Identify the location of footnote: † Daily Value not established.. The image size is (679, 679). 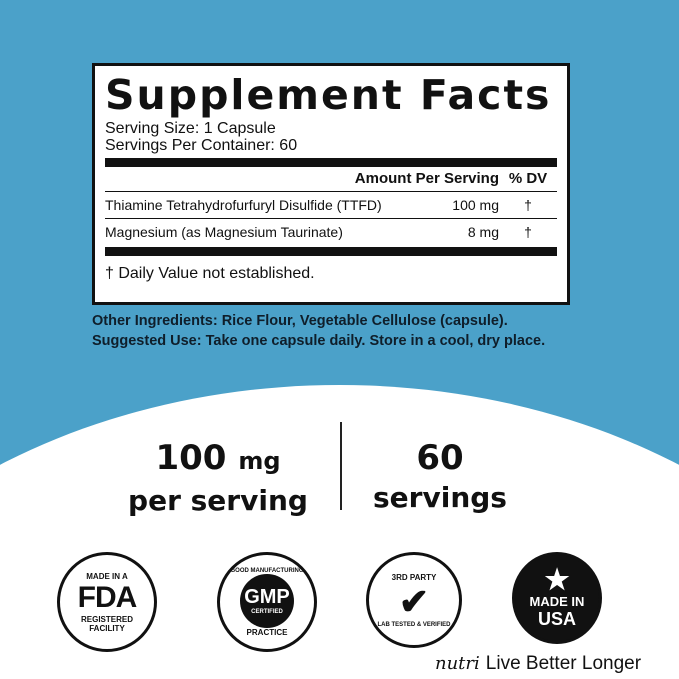
(210, 273).